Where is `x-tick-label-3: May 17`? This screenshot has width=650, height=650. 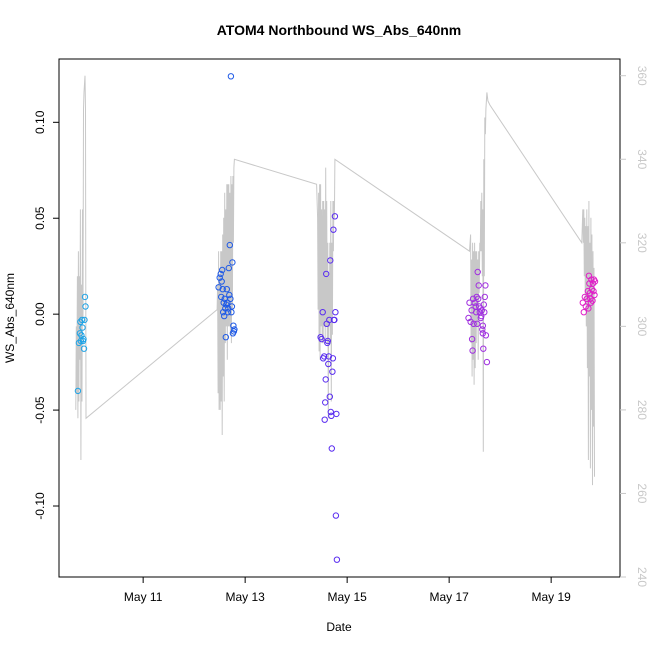 x-tick-label-3: May 17 is located at coordinates (449, 597).